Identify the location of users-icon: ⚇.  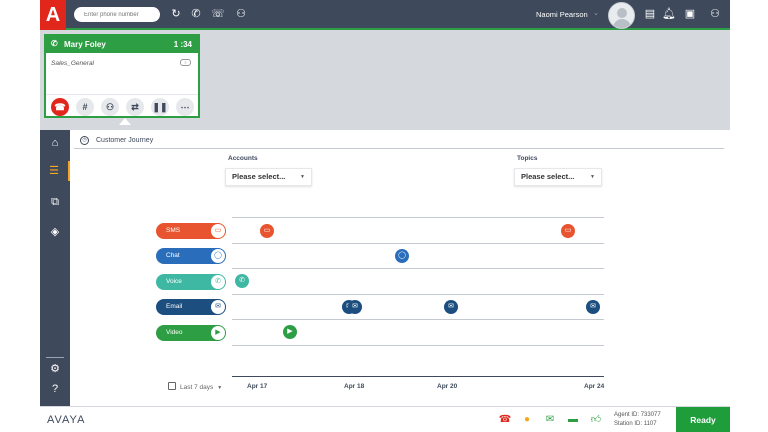
(715, 14).